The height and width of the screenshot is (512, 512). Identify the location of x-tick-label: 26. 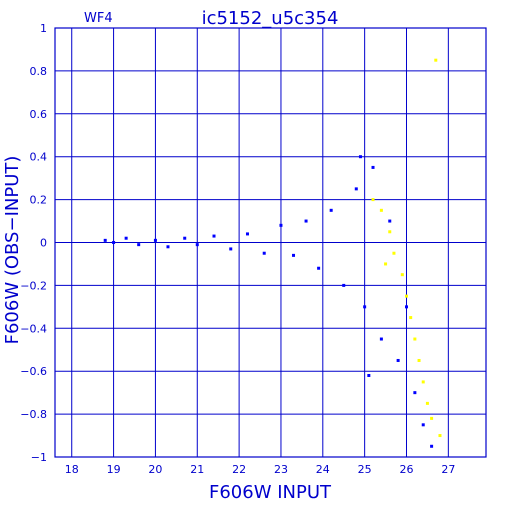
(406, 469).